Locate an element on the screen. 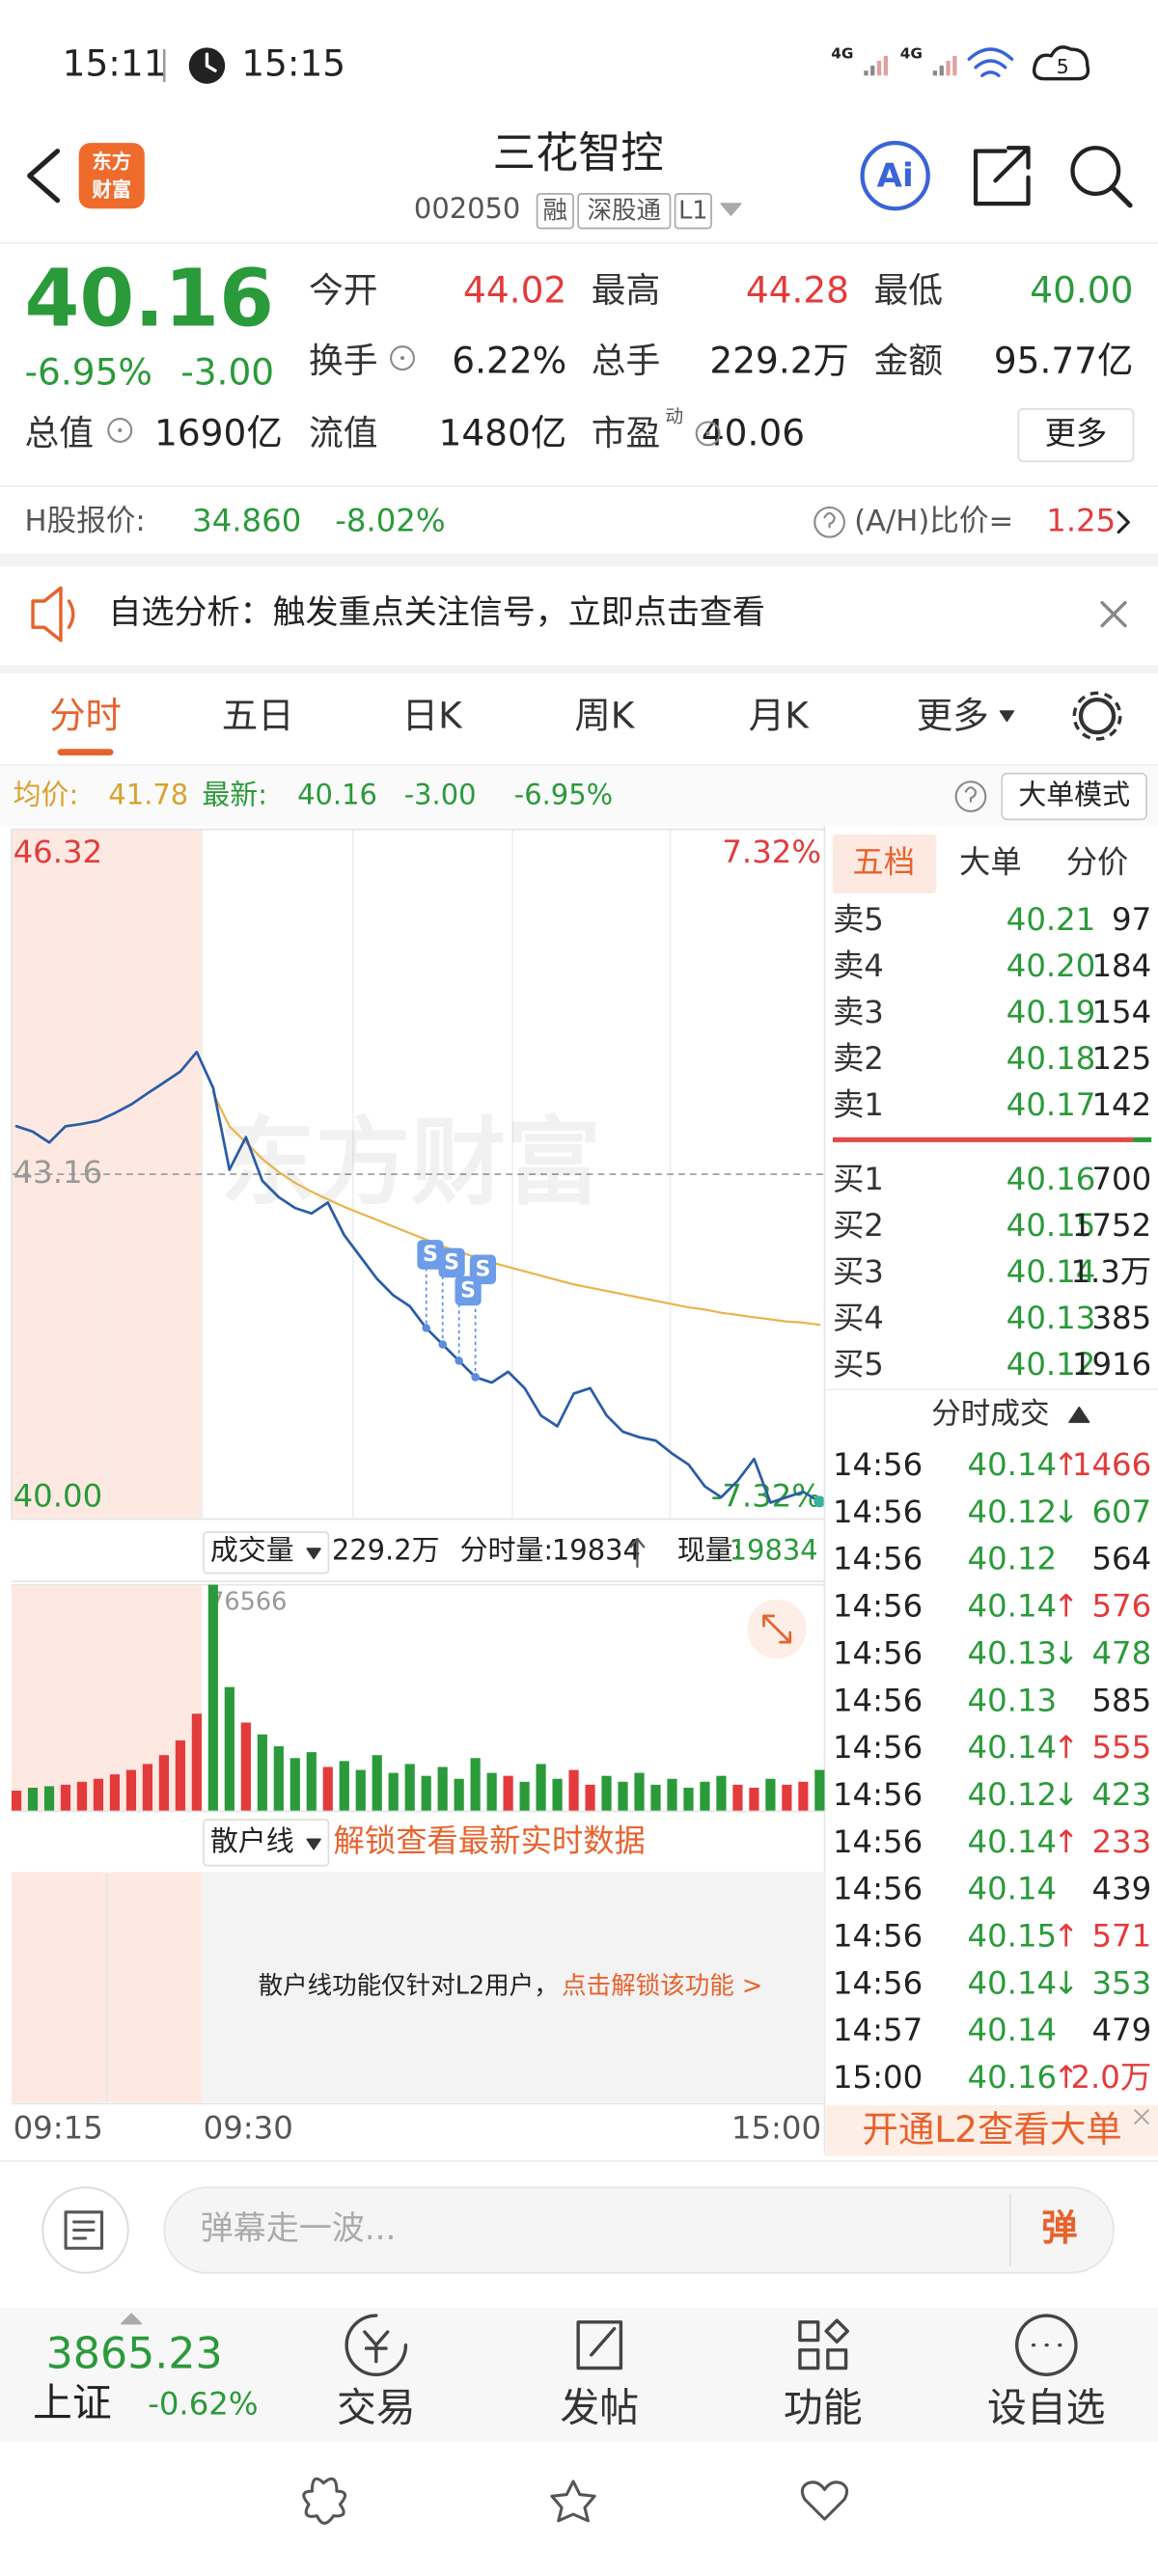 The height and width of the screenshot is (2576, 1158). trade-volume: 555 is located at coordinates (1121, 1748).